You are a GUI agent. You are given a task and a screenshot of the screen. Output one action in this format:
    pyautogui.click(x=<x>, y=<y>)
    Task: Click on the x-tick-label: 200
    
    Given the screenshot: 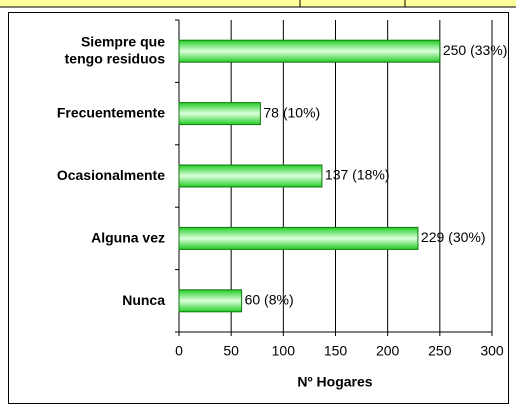 What is the action you would take?
    pyautogui.click(x=388, y=351)
    